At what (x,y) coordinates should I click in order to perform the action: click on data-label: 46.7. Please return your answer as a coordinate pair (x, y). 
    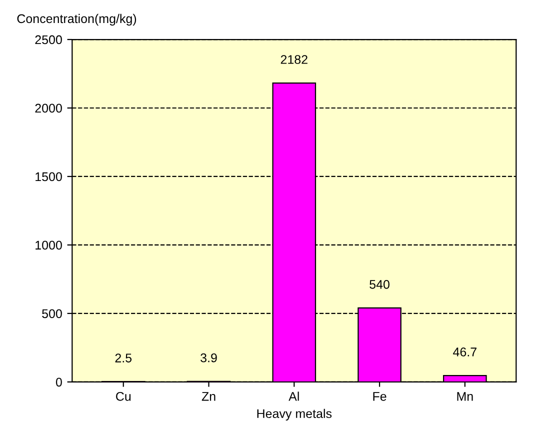
    Looking at the image, I should click on (464, 352).